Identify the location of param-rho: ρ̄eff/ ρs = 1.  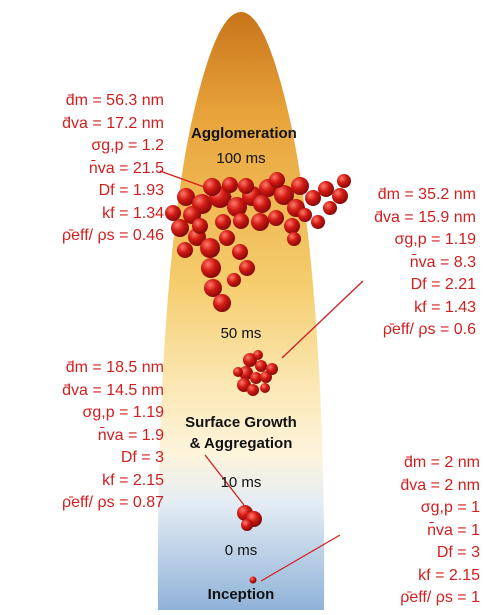
(440, 597).